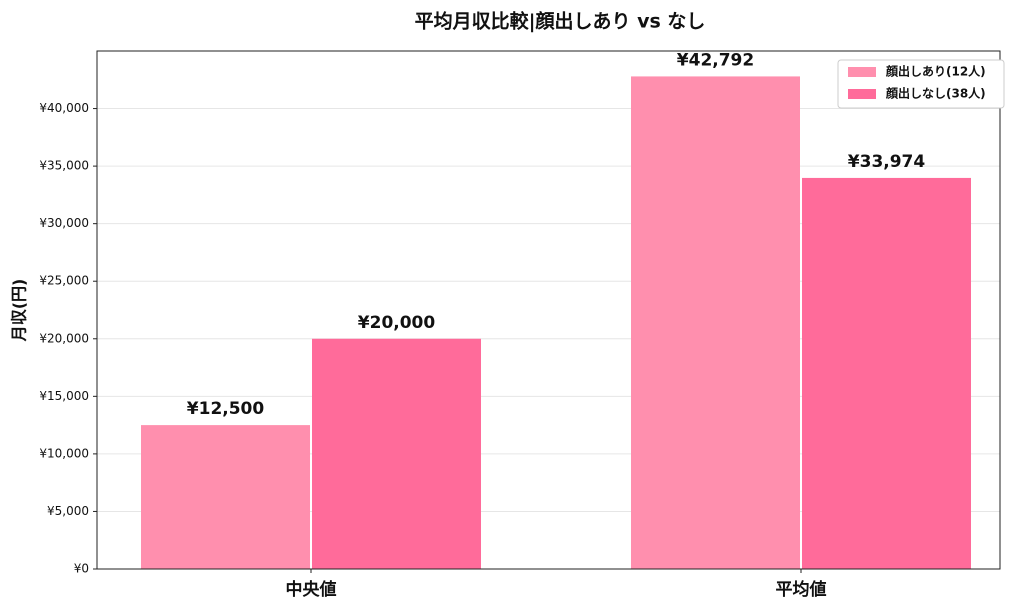 This screenshot has height=615, width=1024. Describe the element at coordinates (68, 511) in the screenshot. I see `y-tick-label: ¥5,000` at that location.